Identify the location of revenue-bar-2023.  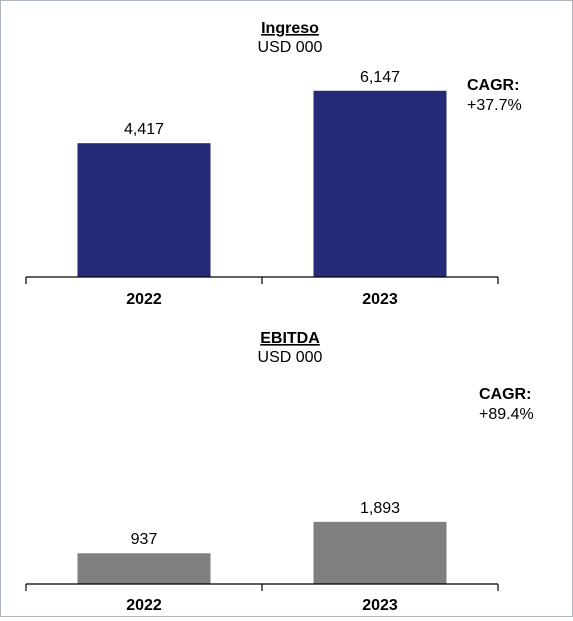
(380, 183).